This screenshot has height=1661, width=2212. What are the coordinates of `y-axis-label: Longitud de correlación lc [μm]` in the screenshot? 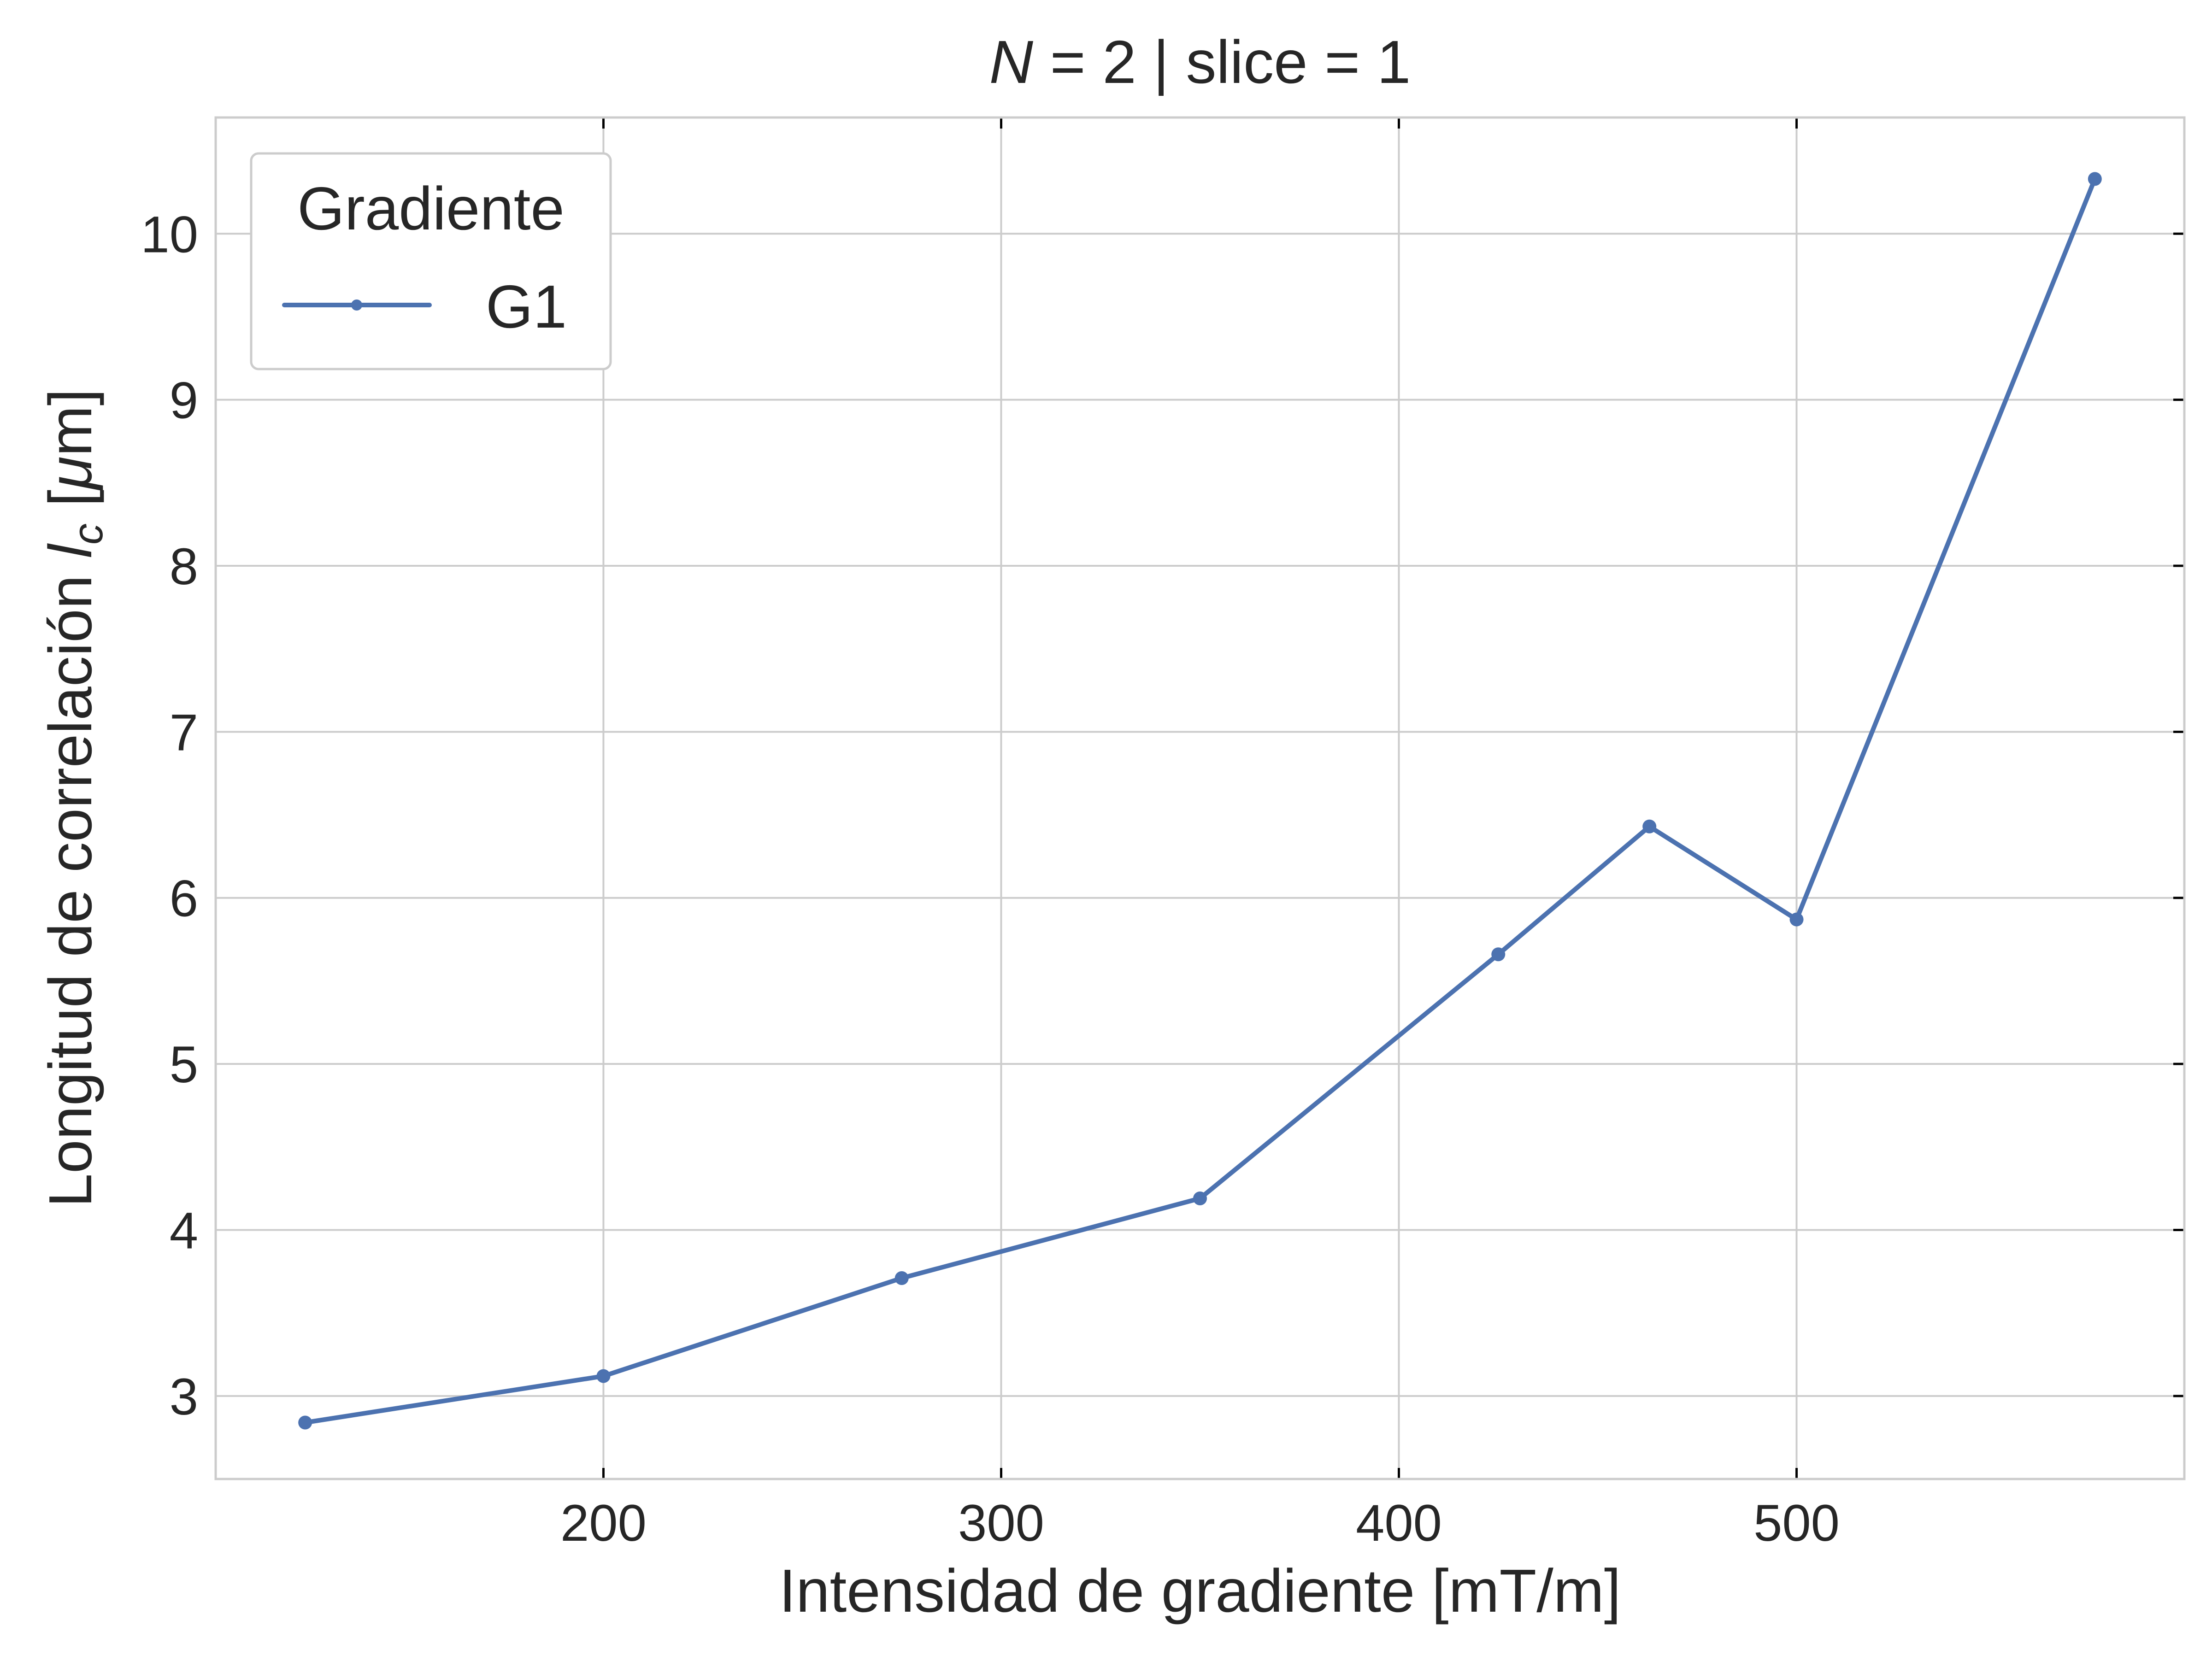 It's located at (74, 798).